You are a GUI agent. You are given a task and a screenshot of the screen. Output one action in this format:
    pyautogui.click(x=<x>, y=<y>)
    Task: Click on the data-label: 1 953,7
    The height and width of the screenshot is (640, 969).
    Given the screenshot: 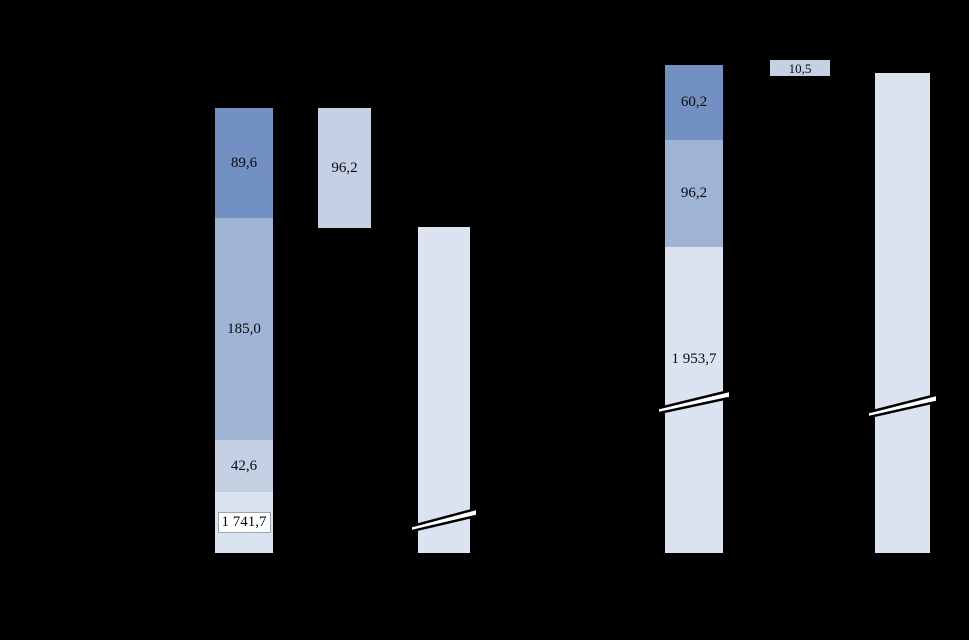 What is the action you would take?
    pyautogui.click(x=694, y=359)
    